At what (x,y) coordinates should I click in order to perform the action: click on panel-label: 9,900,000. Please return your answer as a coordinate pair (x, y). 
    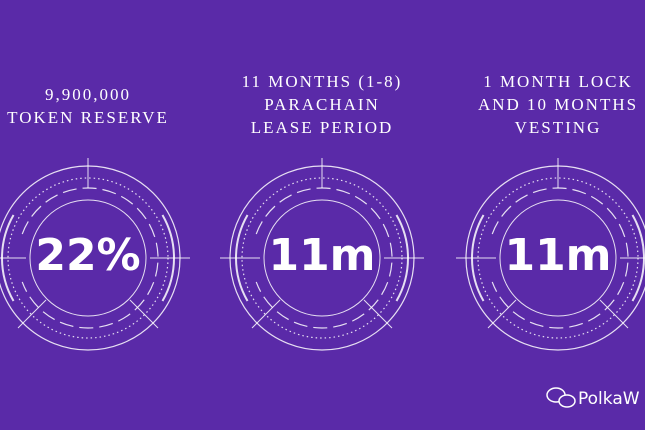
    Looking at the image, I should click on (88, 94).